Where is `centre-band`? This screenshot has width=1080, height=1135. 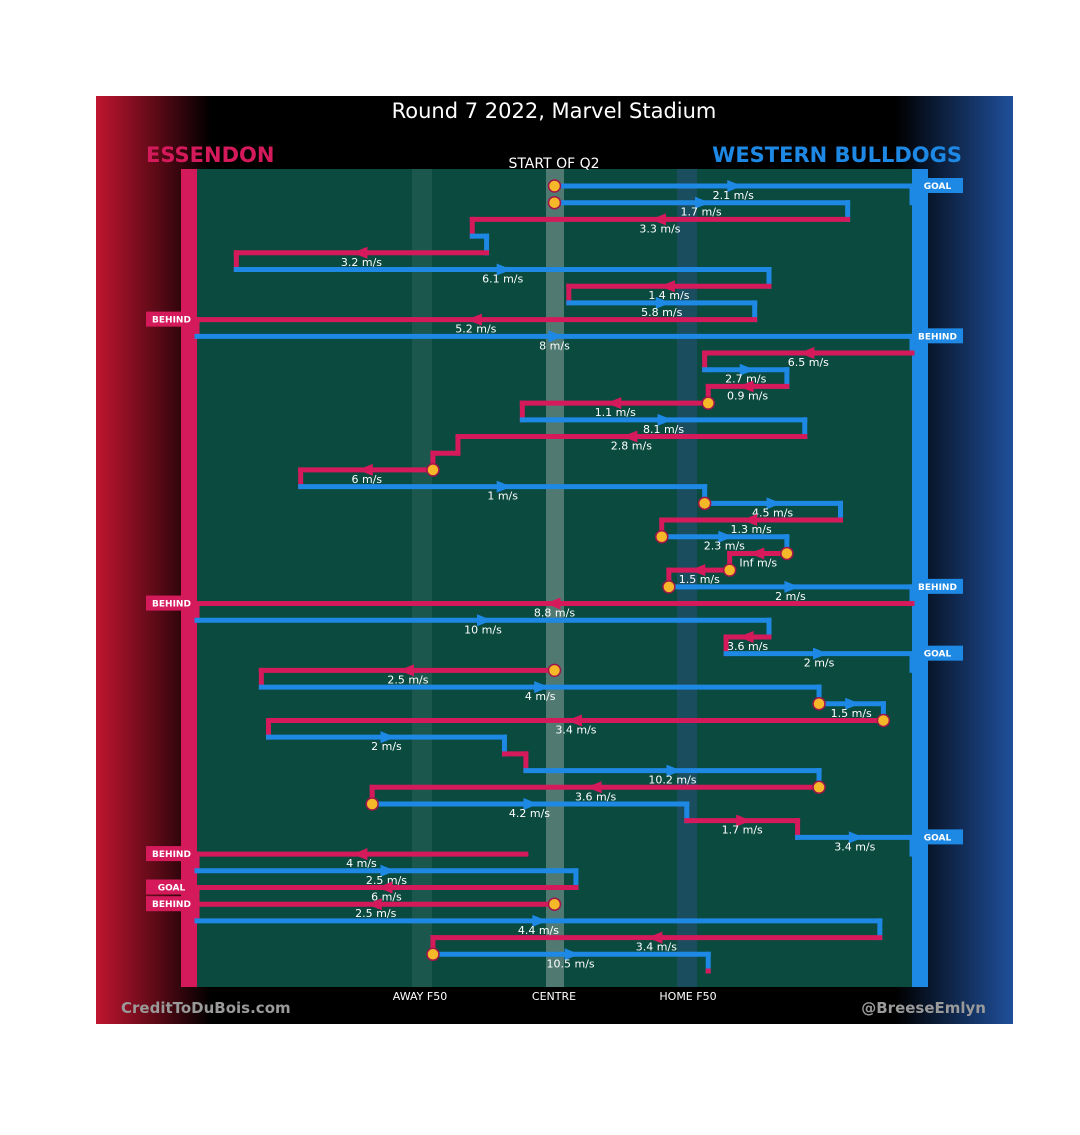
centre-band is located at coordinates (555, 578).